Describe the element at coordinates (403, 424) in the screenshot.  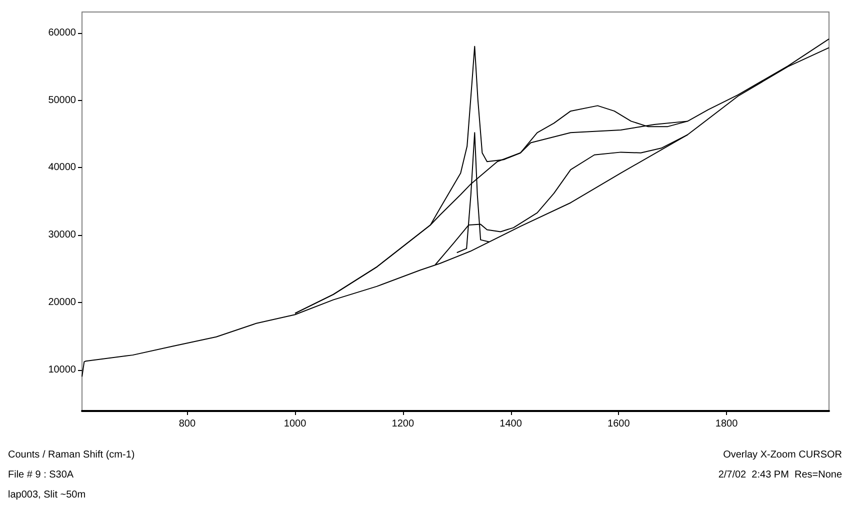
I see `x-tick-label: 1200` at that location.